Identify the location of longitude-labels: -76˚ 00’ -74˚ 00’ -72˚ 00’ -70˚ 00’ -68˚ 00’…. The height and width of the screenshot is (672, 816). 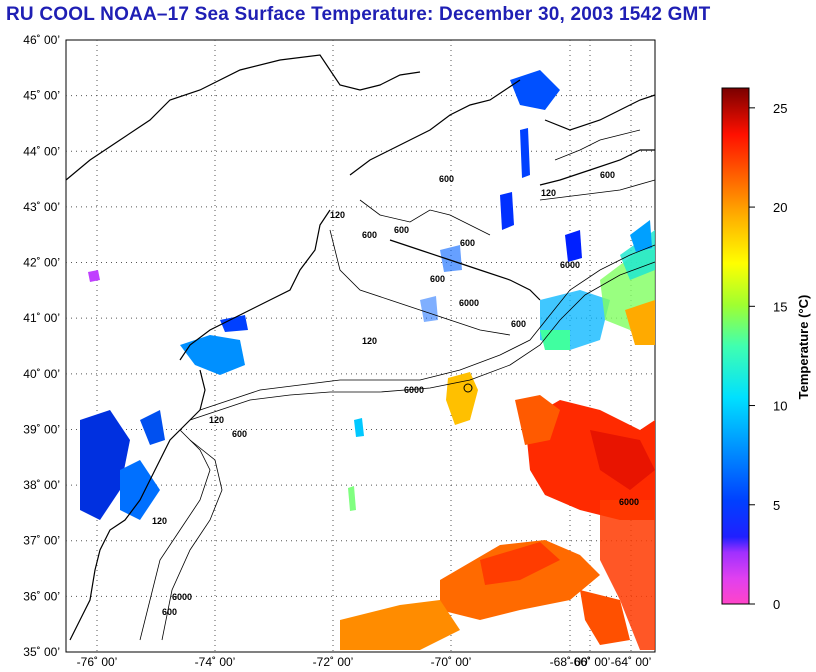
(364, 662).